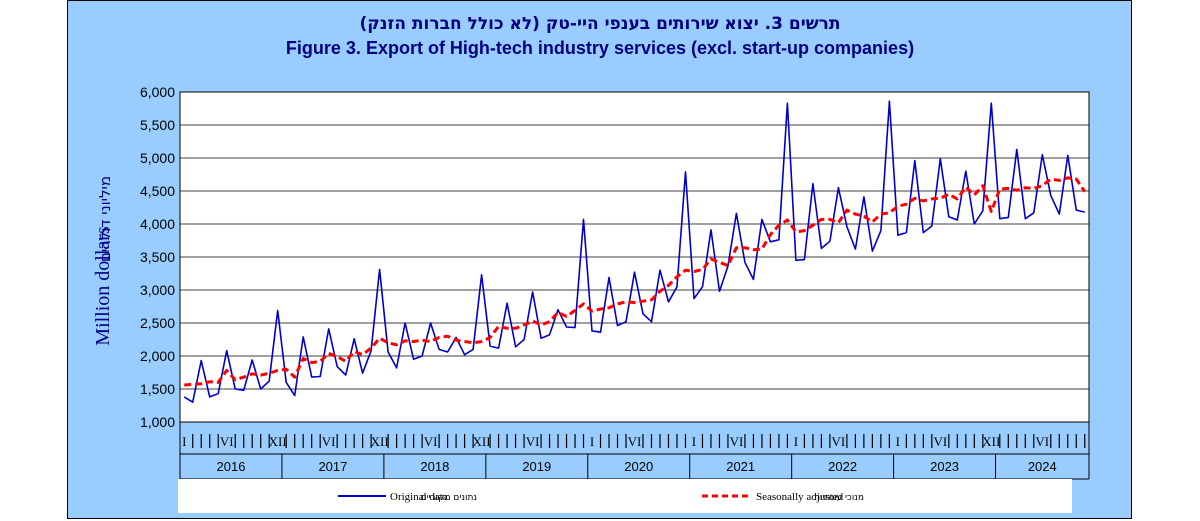  What do you see at coordinates (103, 286) in the screenshot?
I see `y-axis-label: Million dollars` at bounding box center [103, 286].